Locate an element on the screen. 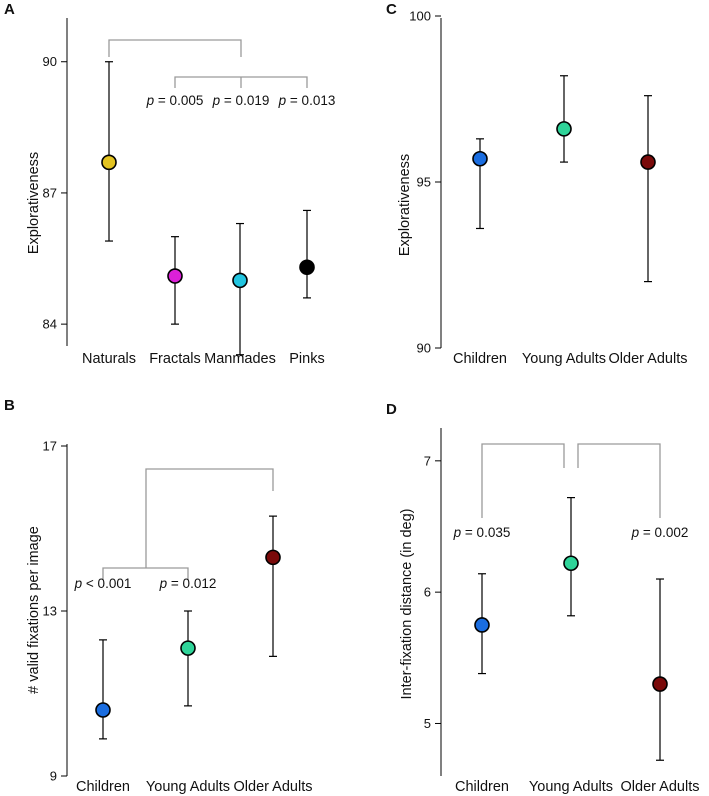  panel-b-bracket-outer is located at coordinates (209, 518).